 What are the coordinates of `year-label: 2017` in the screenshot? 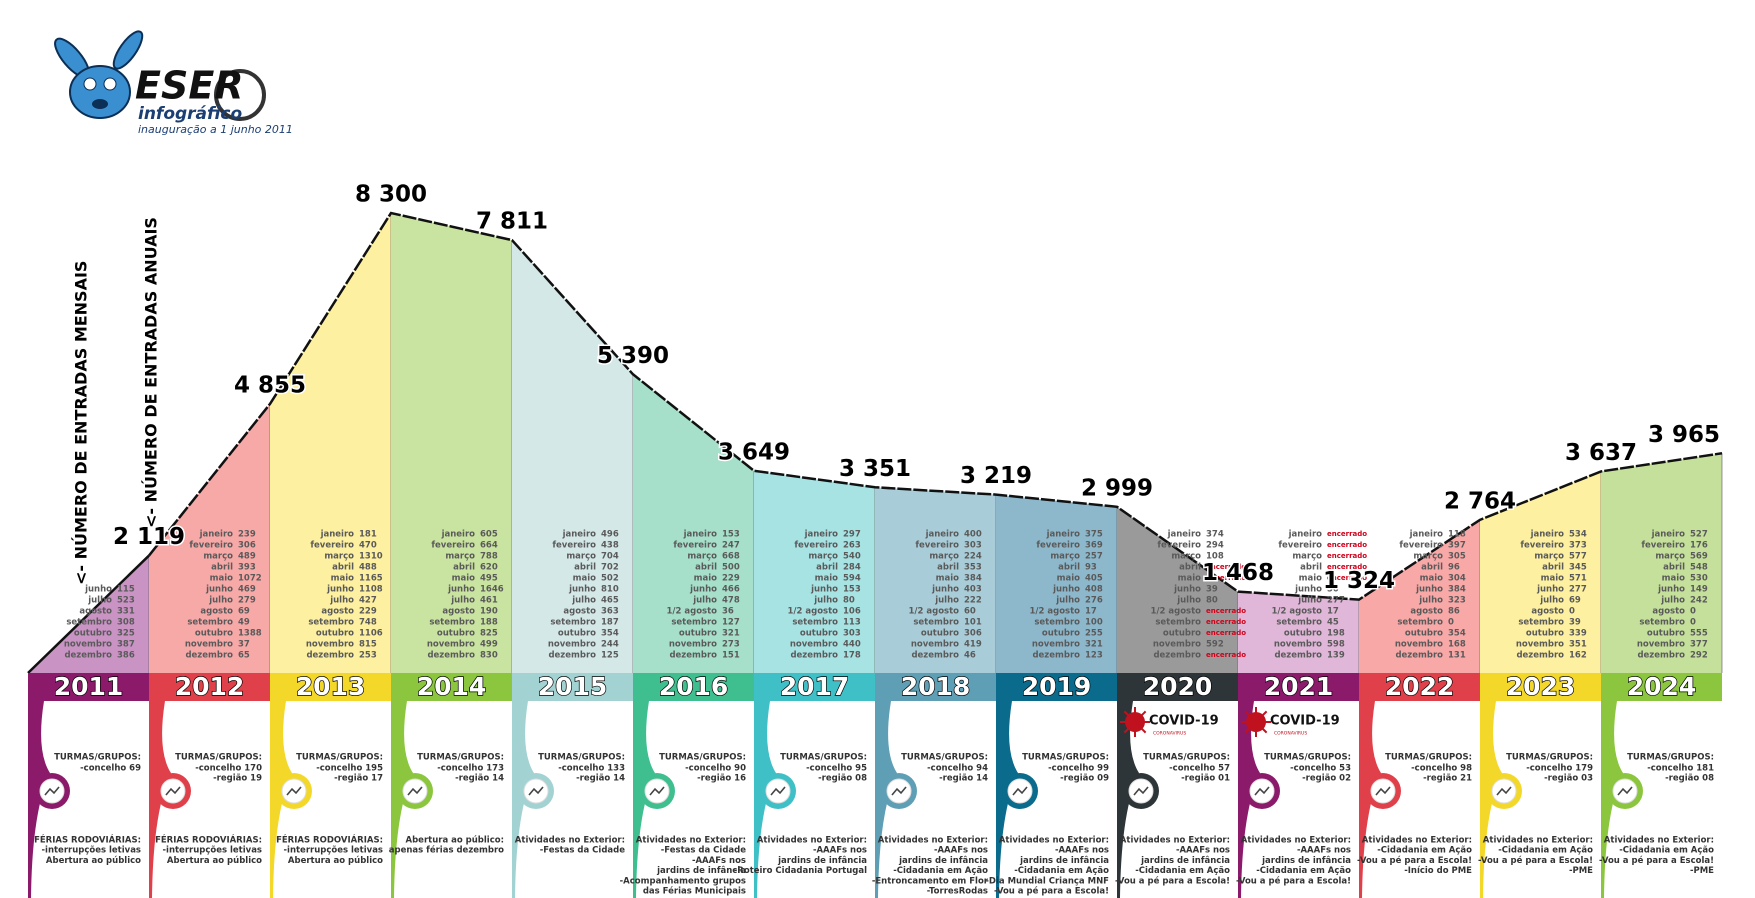 It's located at (815, 686).